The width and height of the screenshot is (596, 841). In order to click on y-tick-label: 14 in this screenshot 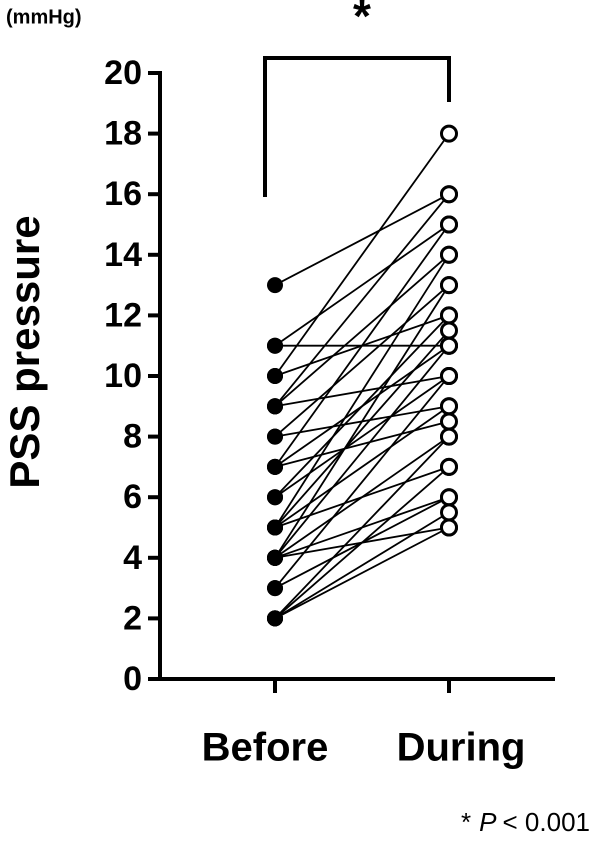, I will do `click(123, 255)`.